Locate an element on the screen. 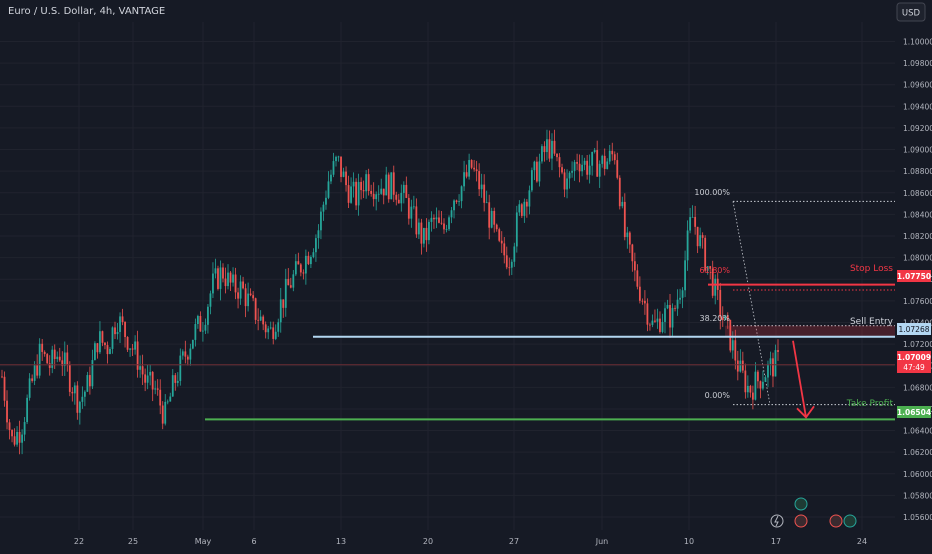 Image resolution: width=932 pixels, height=554 pixels. currency-button-label: USD is located at coordinates (911, 14).